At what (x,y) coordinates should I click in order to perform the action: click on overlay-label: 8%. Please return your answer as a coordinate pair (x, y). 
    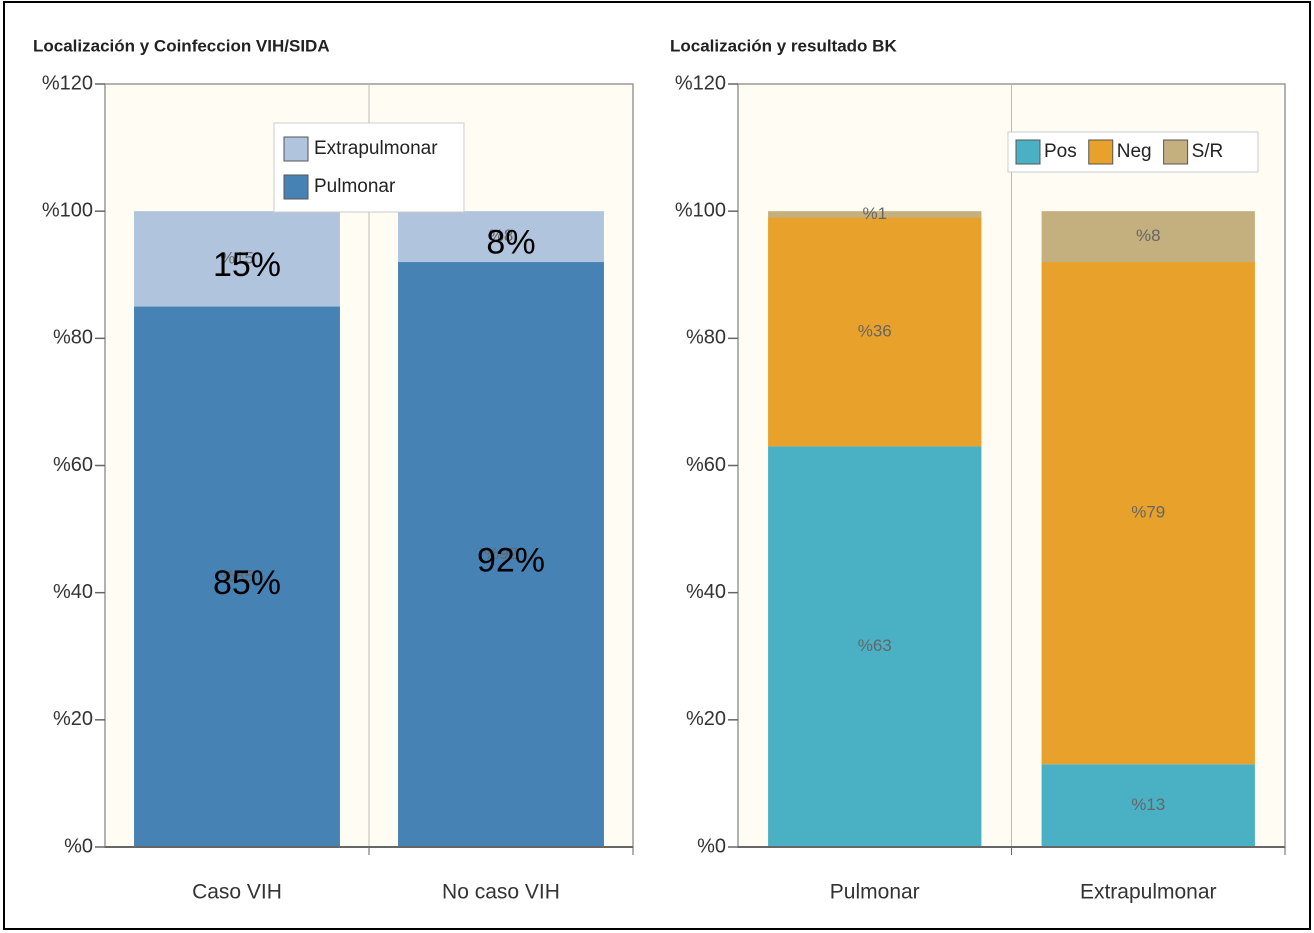
    Looking at the image, I should click on (510, 243).